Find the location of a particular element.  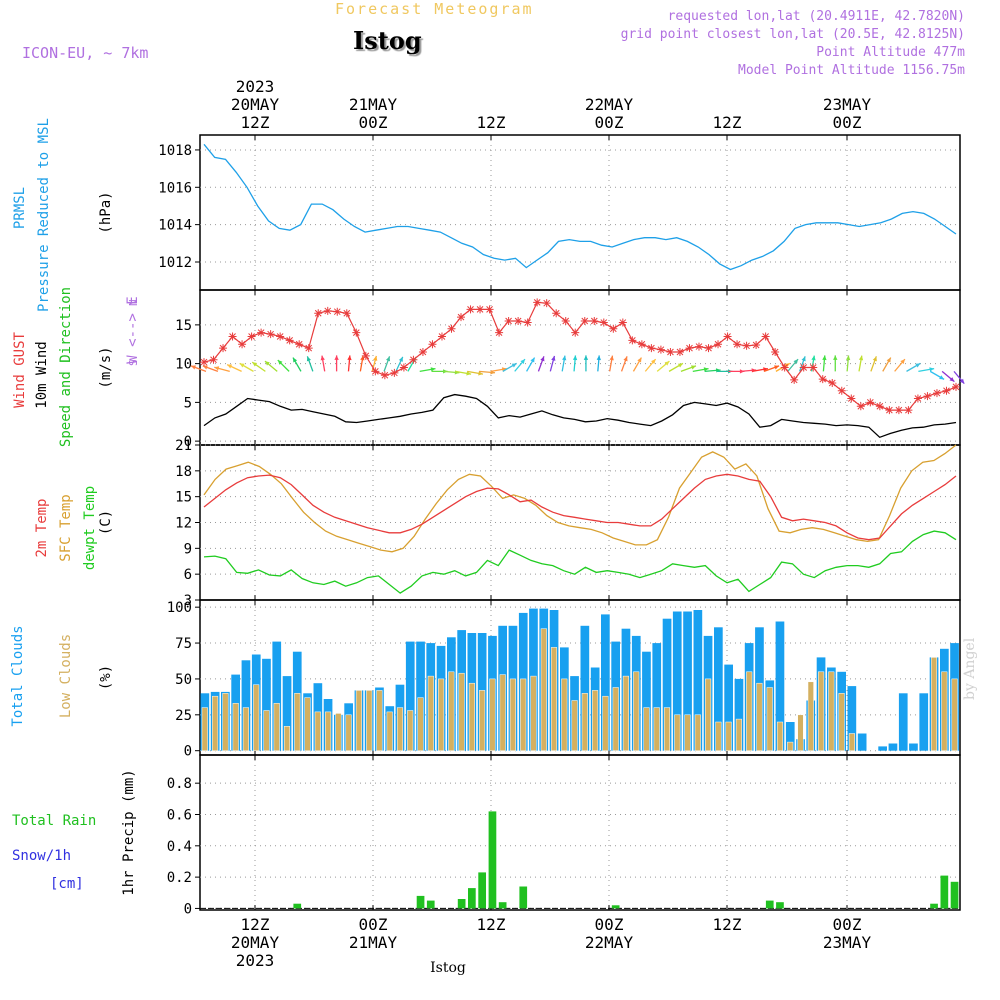

panel-frame-pressure is located at coordinates (580, 212).